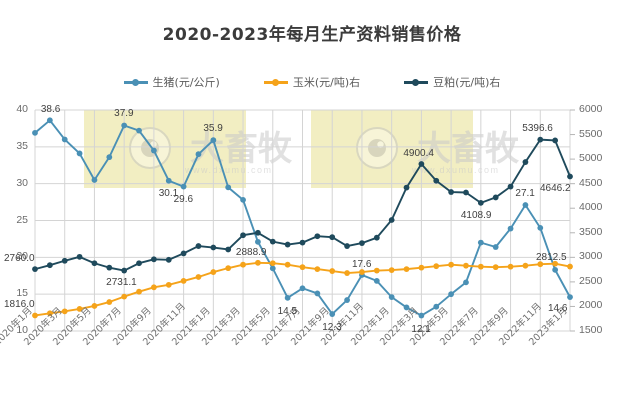 The height and width of the screenshot is (407, 624). I want to click on data-label-corn-0: 1816.0, so click(19, 305).